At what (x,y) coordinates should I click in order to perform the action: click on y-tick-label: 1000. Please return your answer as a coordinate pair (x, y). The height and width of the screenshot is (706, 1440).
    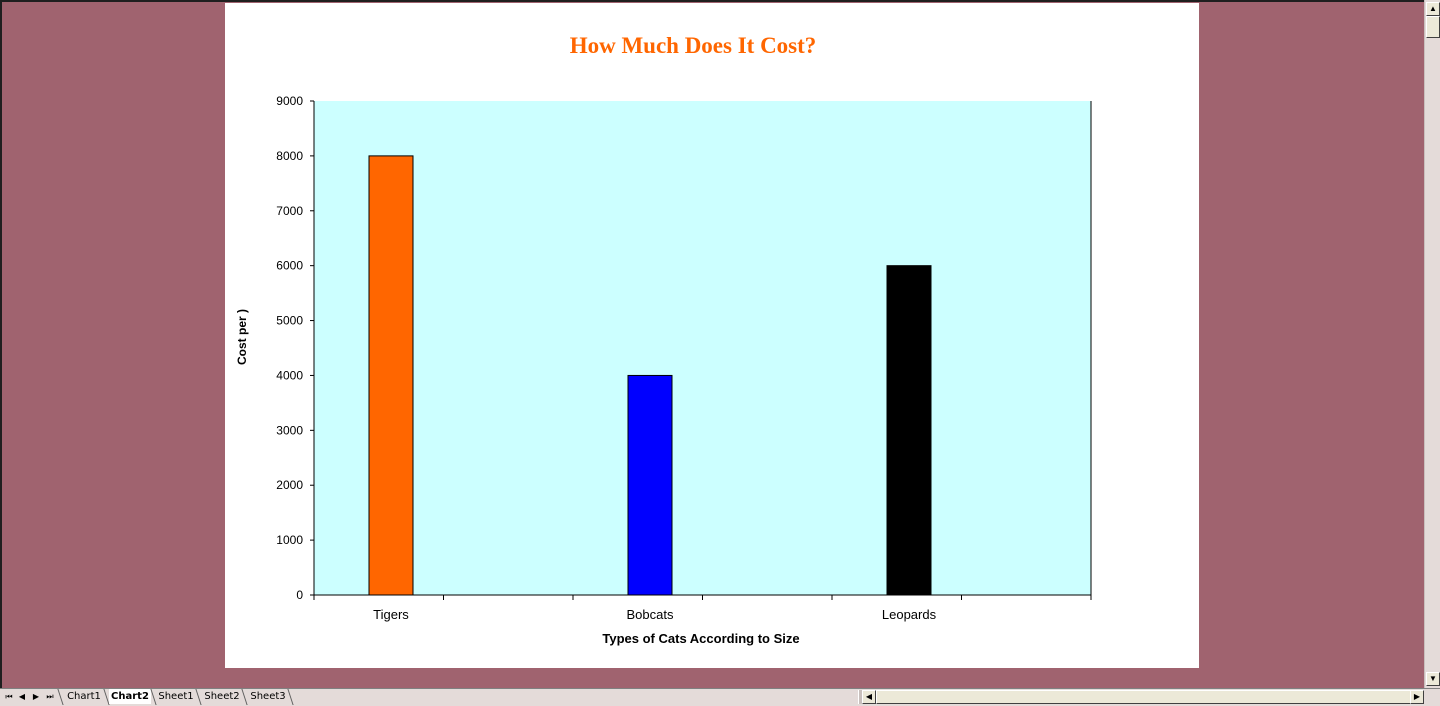
    Looking at the image, I should click on (289, 540).